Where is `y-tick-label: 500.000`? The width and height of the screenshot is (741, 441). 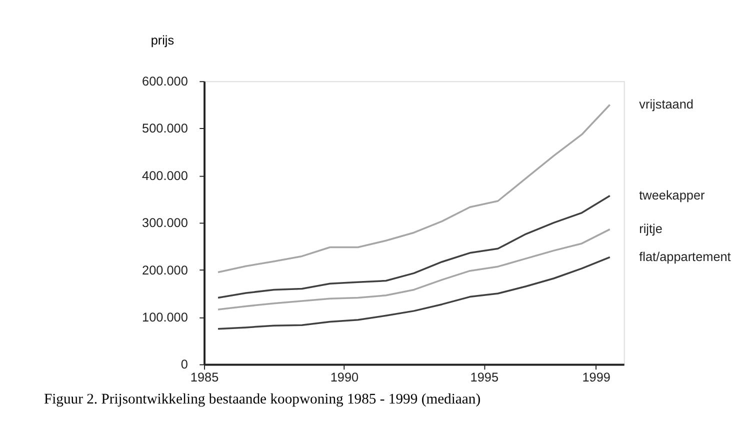 y-tick-label: 500.000 is located at coordinates (165, 129).